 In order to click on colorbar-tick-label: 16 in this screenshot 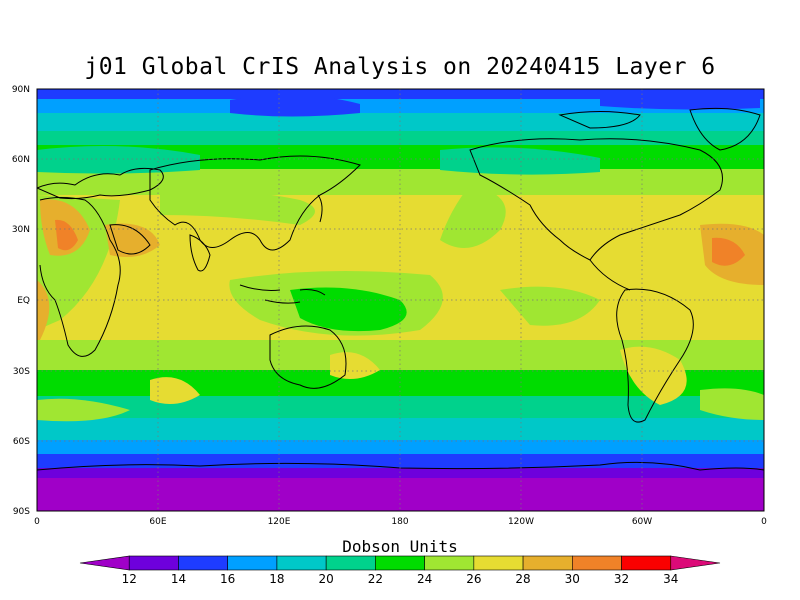, I will do `click(227, 579)`.